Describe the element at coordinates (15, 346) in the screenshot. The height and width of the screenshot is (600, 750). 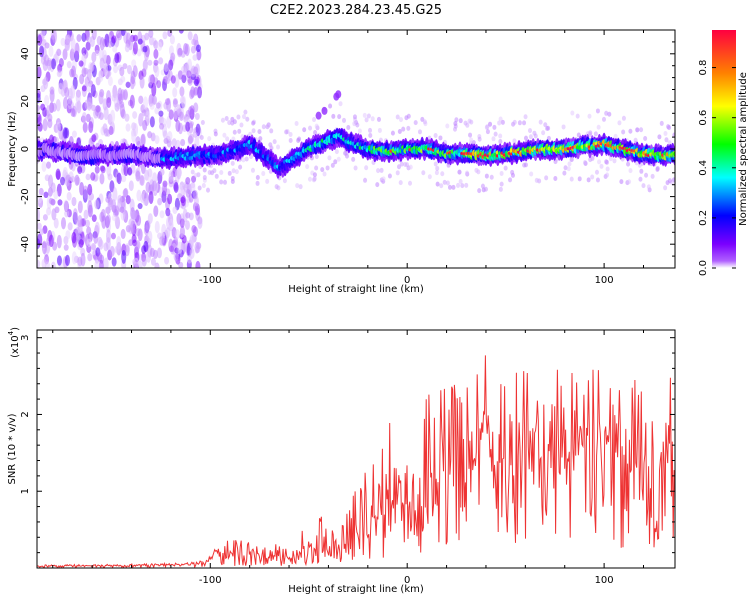
I see `snr-multiplier-base: (x10` at that location.